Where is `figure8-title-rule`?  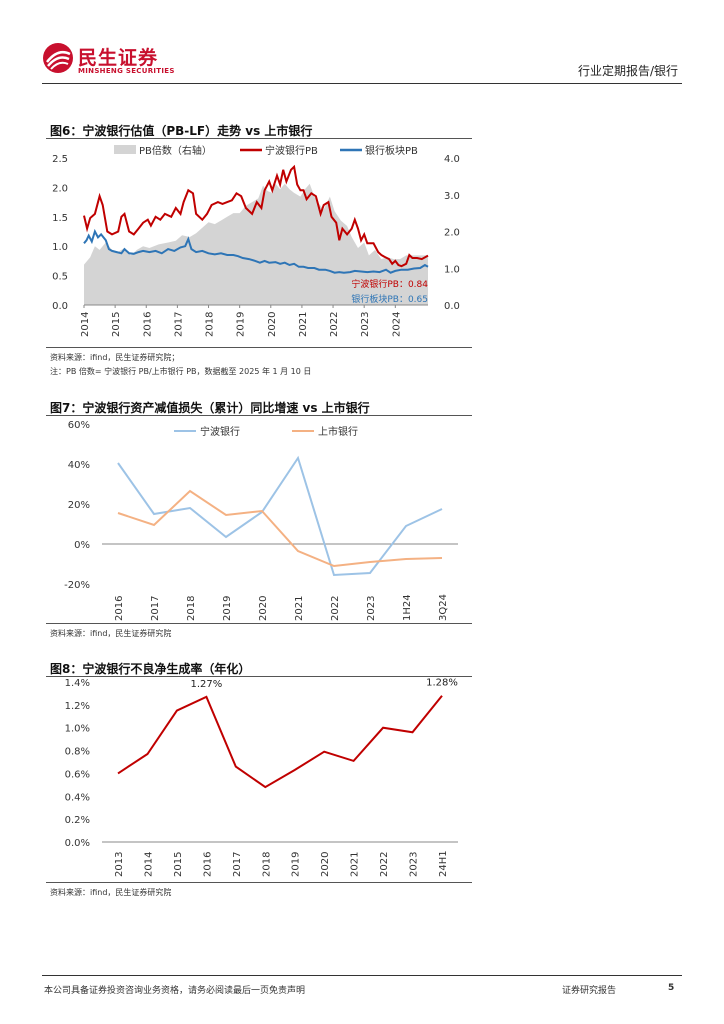
figure8-title-rule is located at coordinates (259, 676).